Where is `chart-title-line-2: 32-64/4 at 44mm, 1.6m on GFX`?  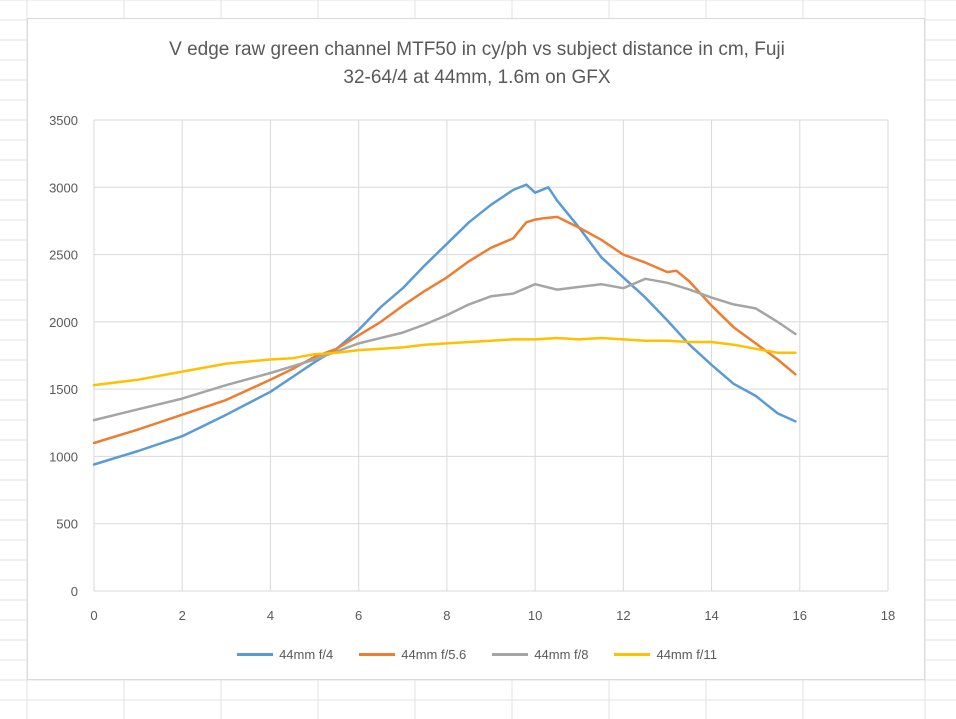 chart-title-line-2: 32-64/4 at 44mm, 1.6m on GFX is located at coordinates (477, 77).